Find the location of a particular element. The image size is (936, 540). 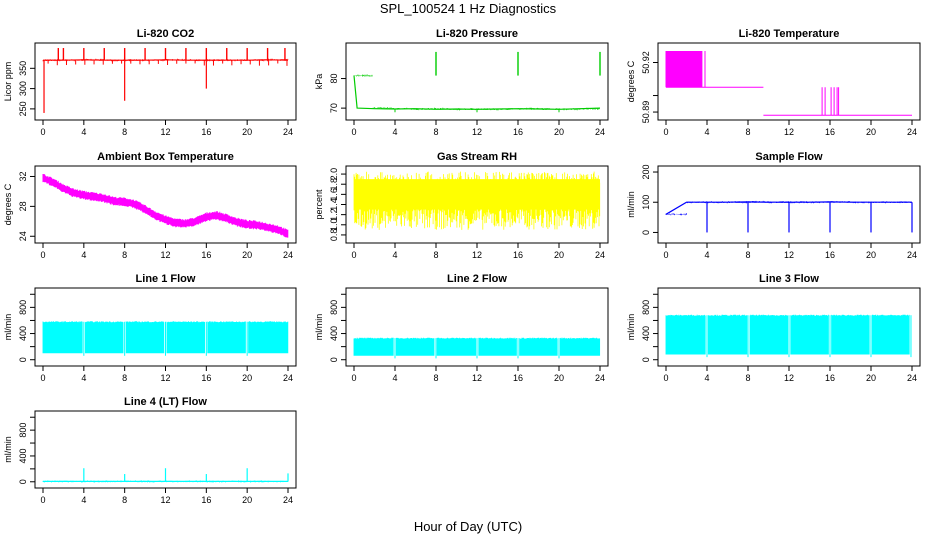

panel-title: Line 1 Flow is located at coordinates (166, 279).